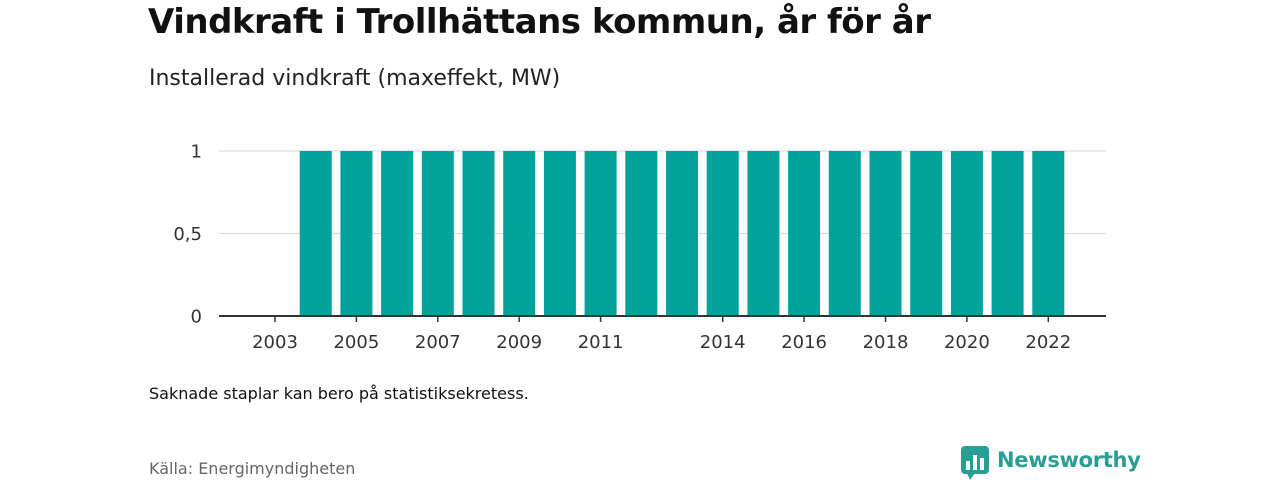  Describe the element at coordinates (1048, 342) in the screenshot. I see `x-tick-label: 2022` at that location.